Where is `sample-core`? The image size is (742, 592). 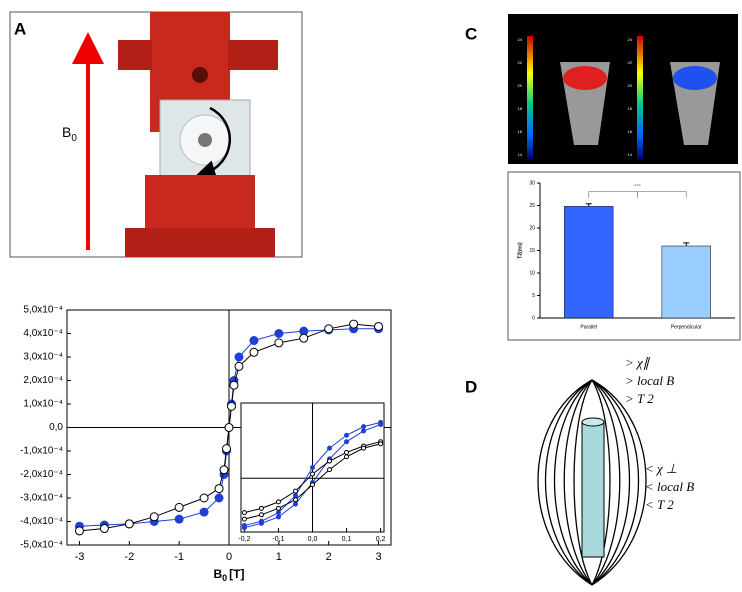 sample-core is located at coordinates (205, 140).